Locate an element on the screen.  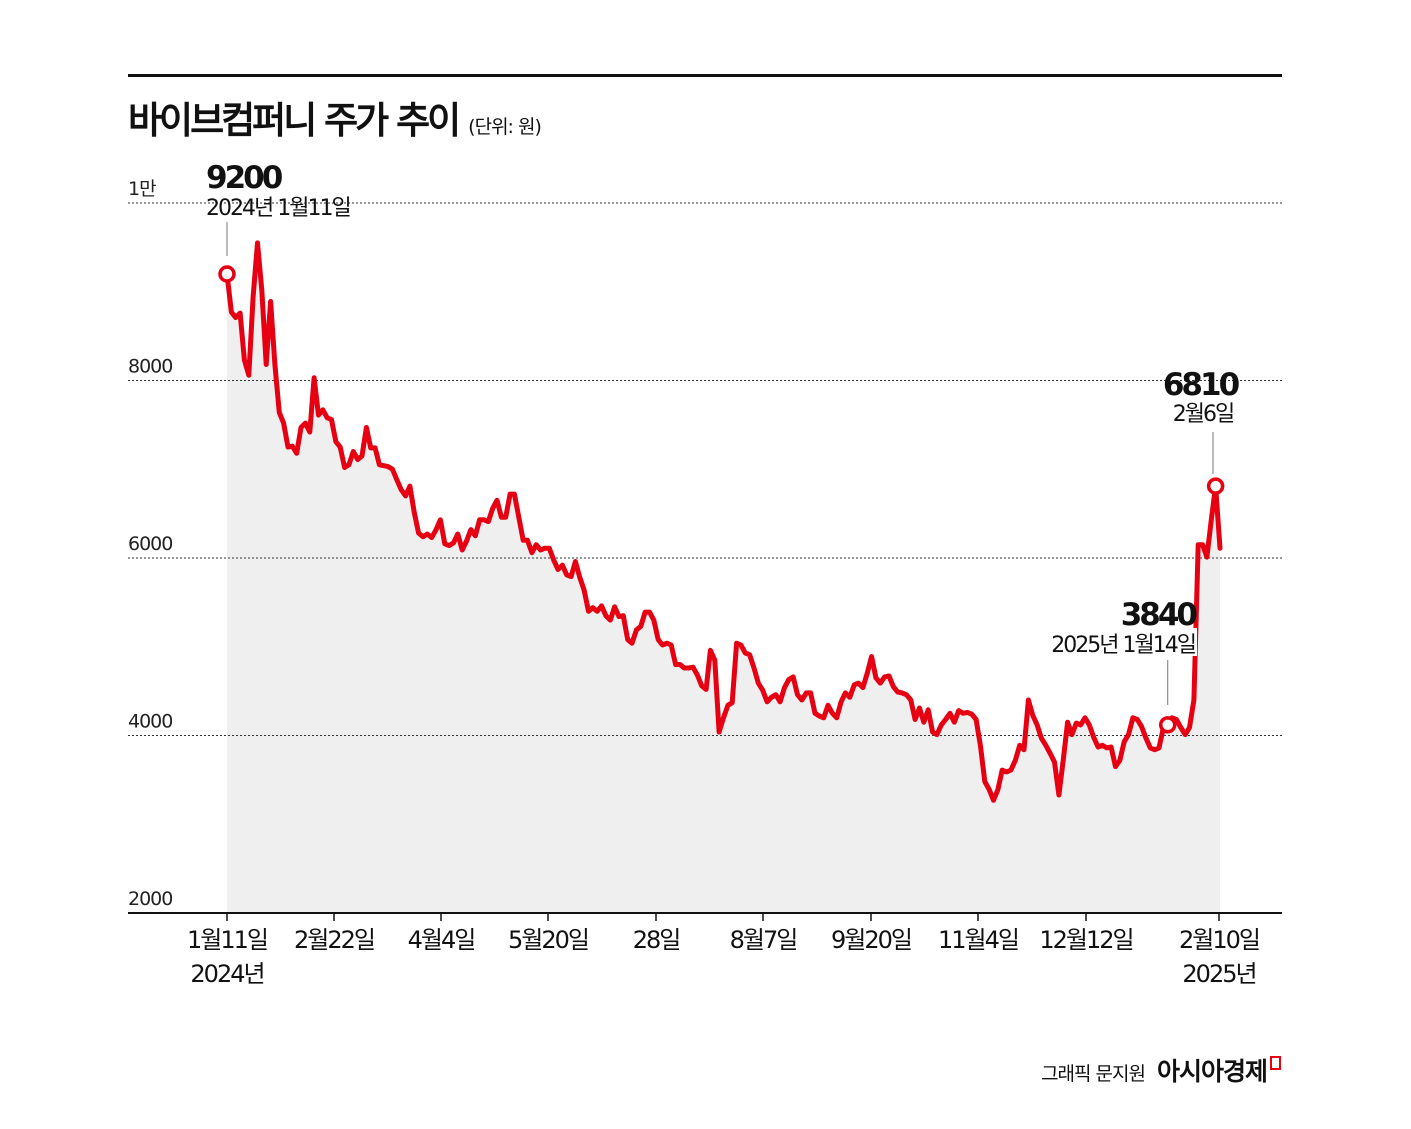
y-tick-label: 2000 is located at coordinates (150, 899).